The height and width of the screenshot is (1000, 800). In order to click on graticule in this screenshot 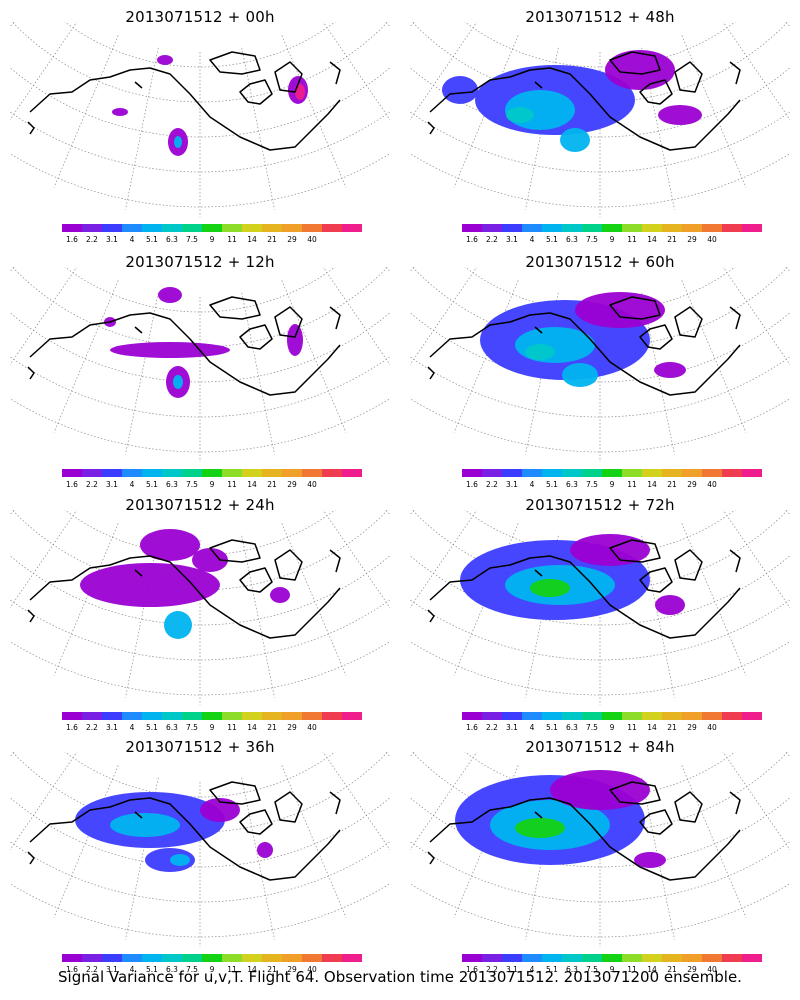, I will do `click(200, 119)`.